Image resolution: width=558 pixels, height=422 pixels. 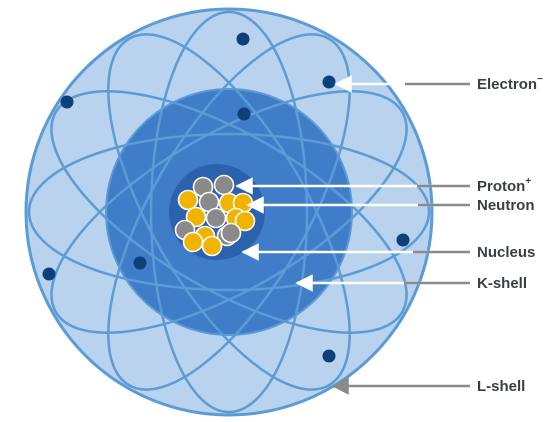 What do you see at coordinates (506, 205) in the screenshot?
I see `neutron-label: Neutron` at bounding box center [506, 205].